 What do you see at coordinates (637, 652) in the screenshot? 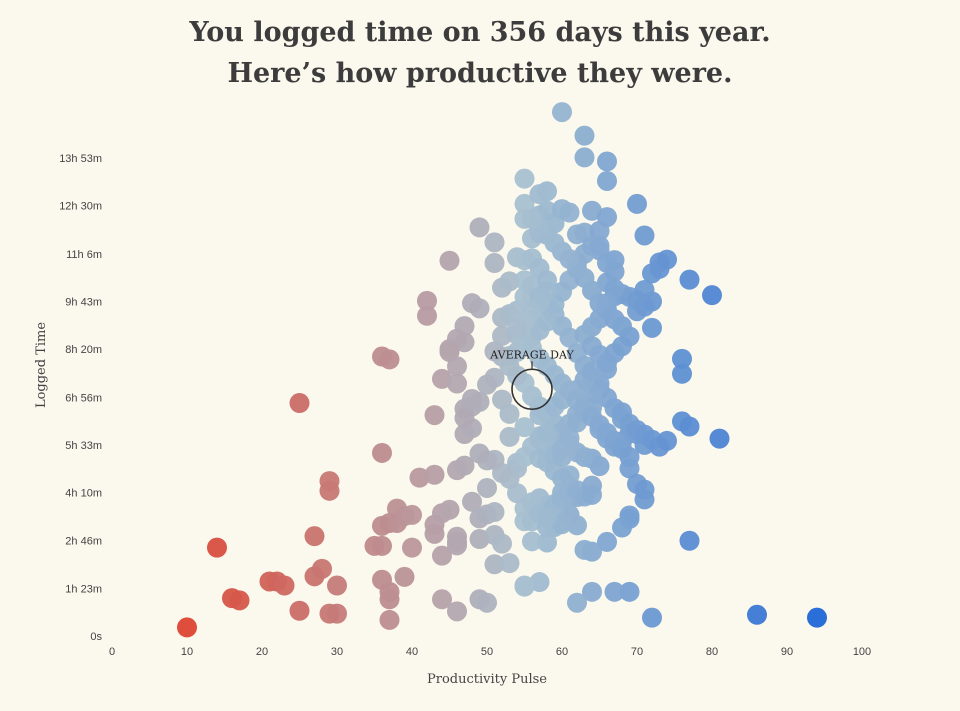
I see `x-tick-label: 70` at bounding box center [637, 652].